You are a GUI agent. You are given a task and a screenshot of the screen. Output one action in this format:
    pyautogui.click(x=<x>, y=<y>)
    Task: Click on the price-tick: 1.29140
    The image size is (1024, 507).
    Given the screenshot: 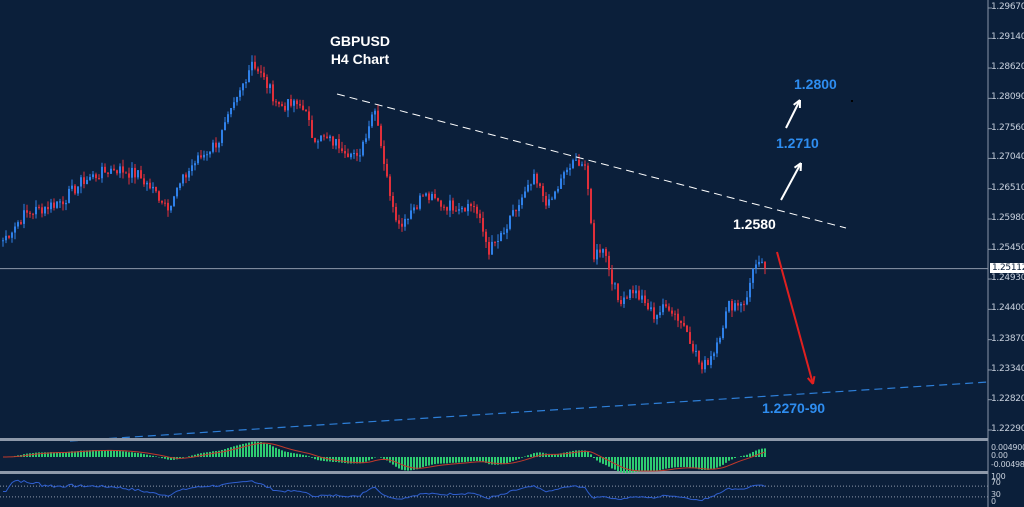 What is the action you would take?
    pyautogui.click(x=1007, y=37)
    